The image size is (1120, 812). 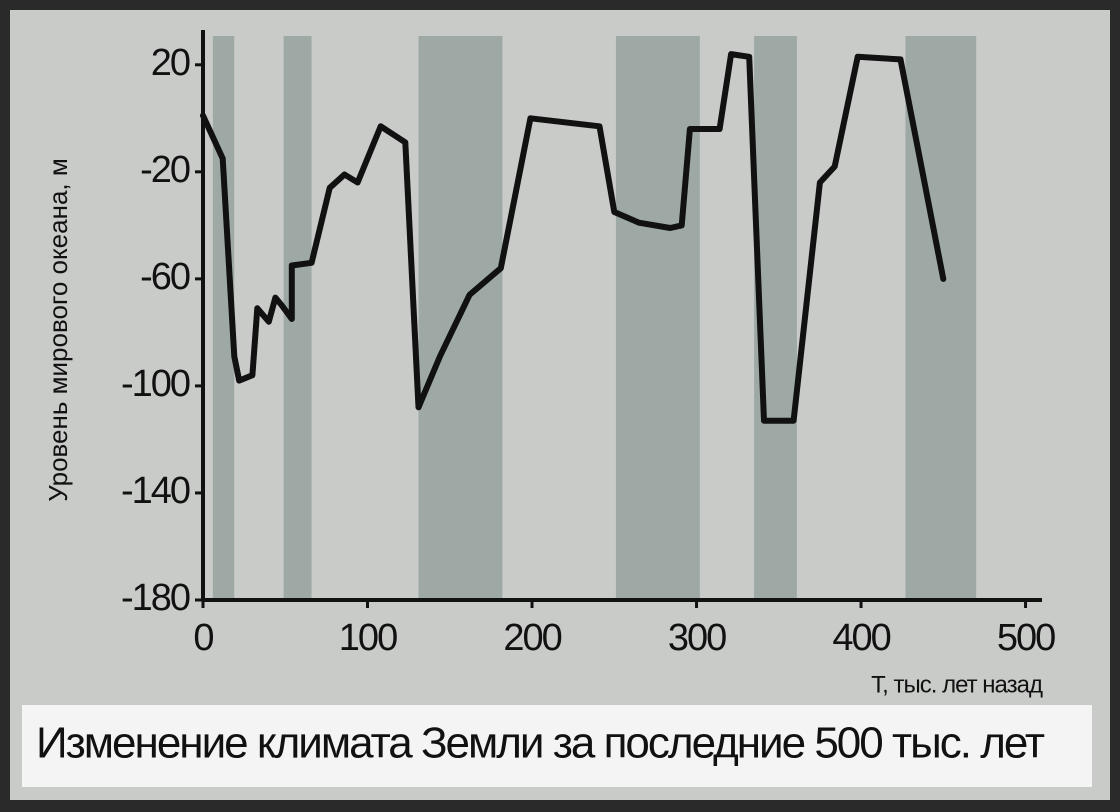 I want to click on caption-box, so click(x=557, y=746).